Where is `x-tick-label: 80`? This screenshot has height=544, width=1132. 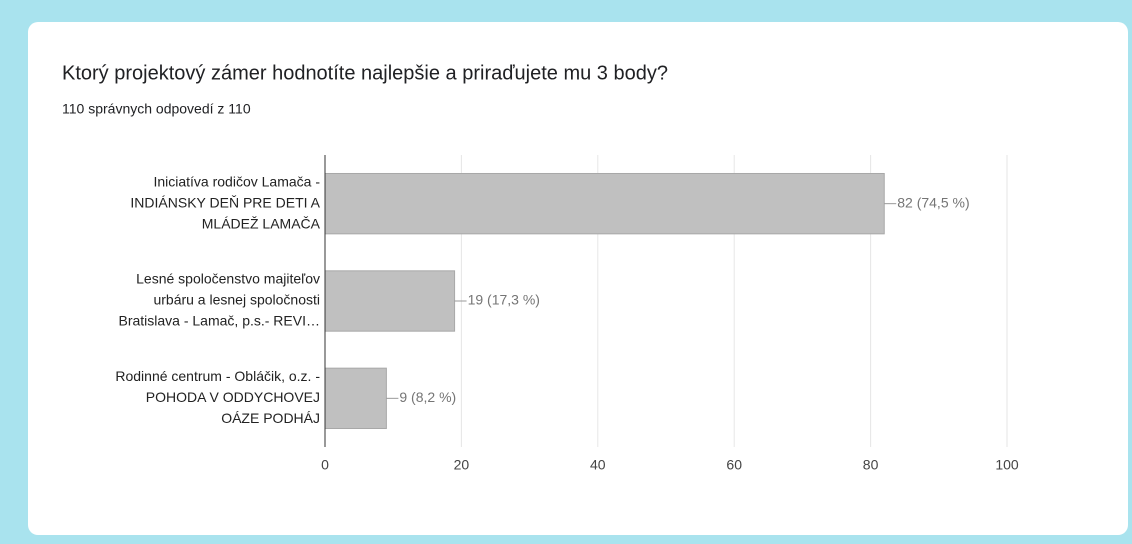
x-tick-label: 80 is located at coordinates (871, 465).